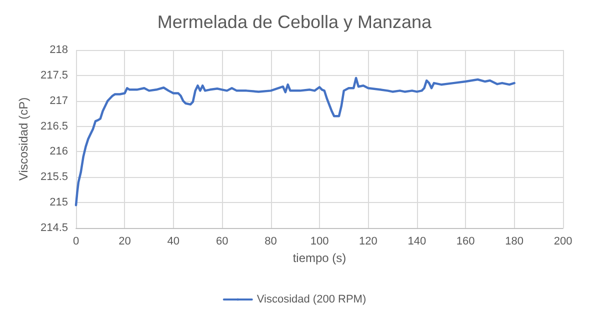 The width and height of the screenshot is (589, 320). I want to click on x-tick-label: 180, so click(514, 242).